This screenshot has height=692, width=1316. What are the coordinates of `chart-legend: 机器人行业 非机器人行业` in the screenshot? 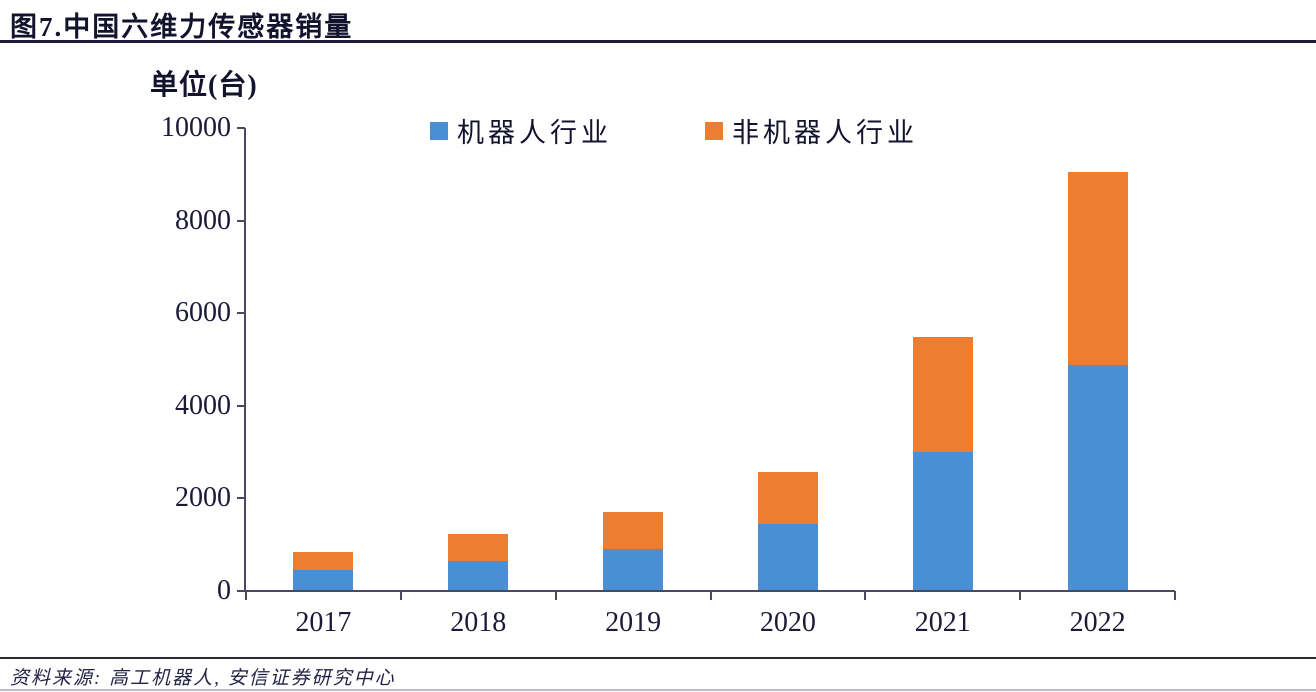 It's located at (674, 130).